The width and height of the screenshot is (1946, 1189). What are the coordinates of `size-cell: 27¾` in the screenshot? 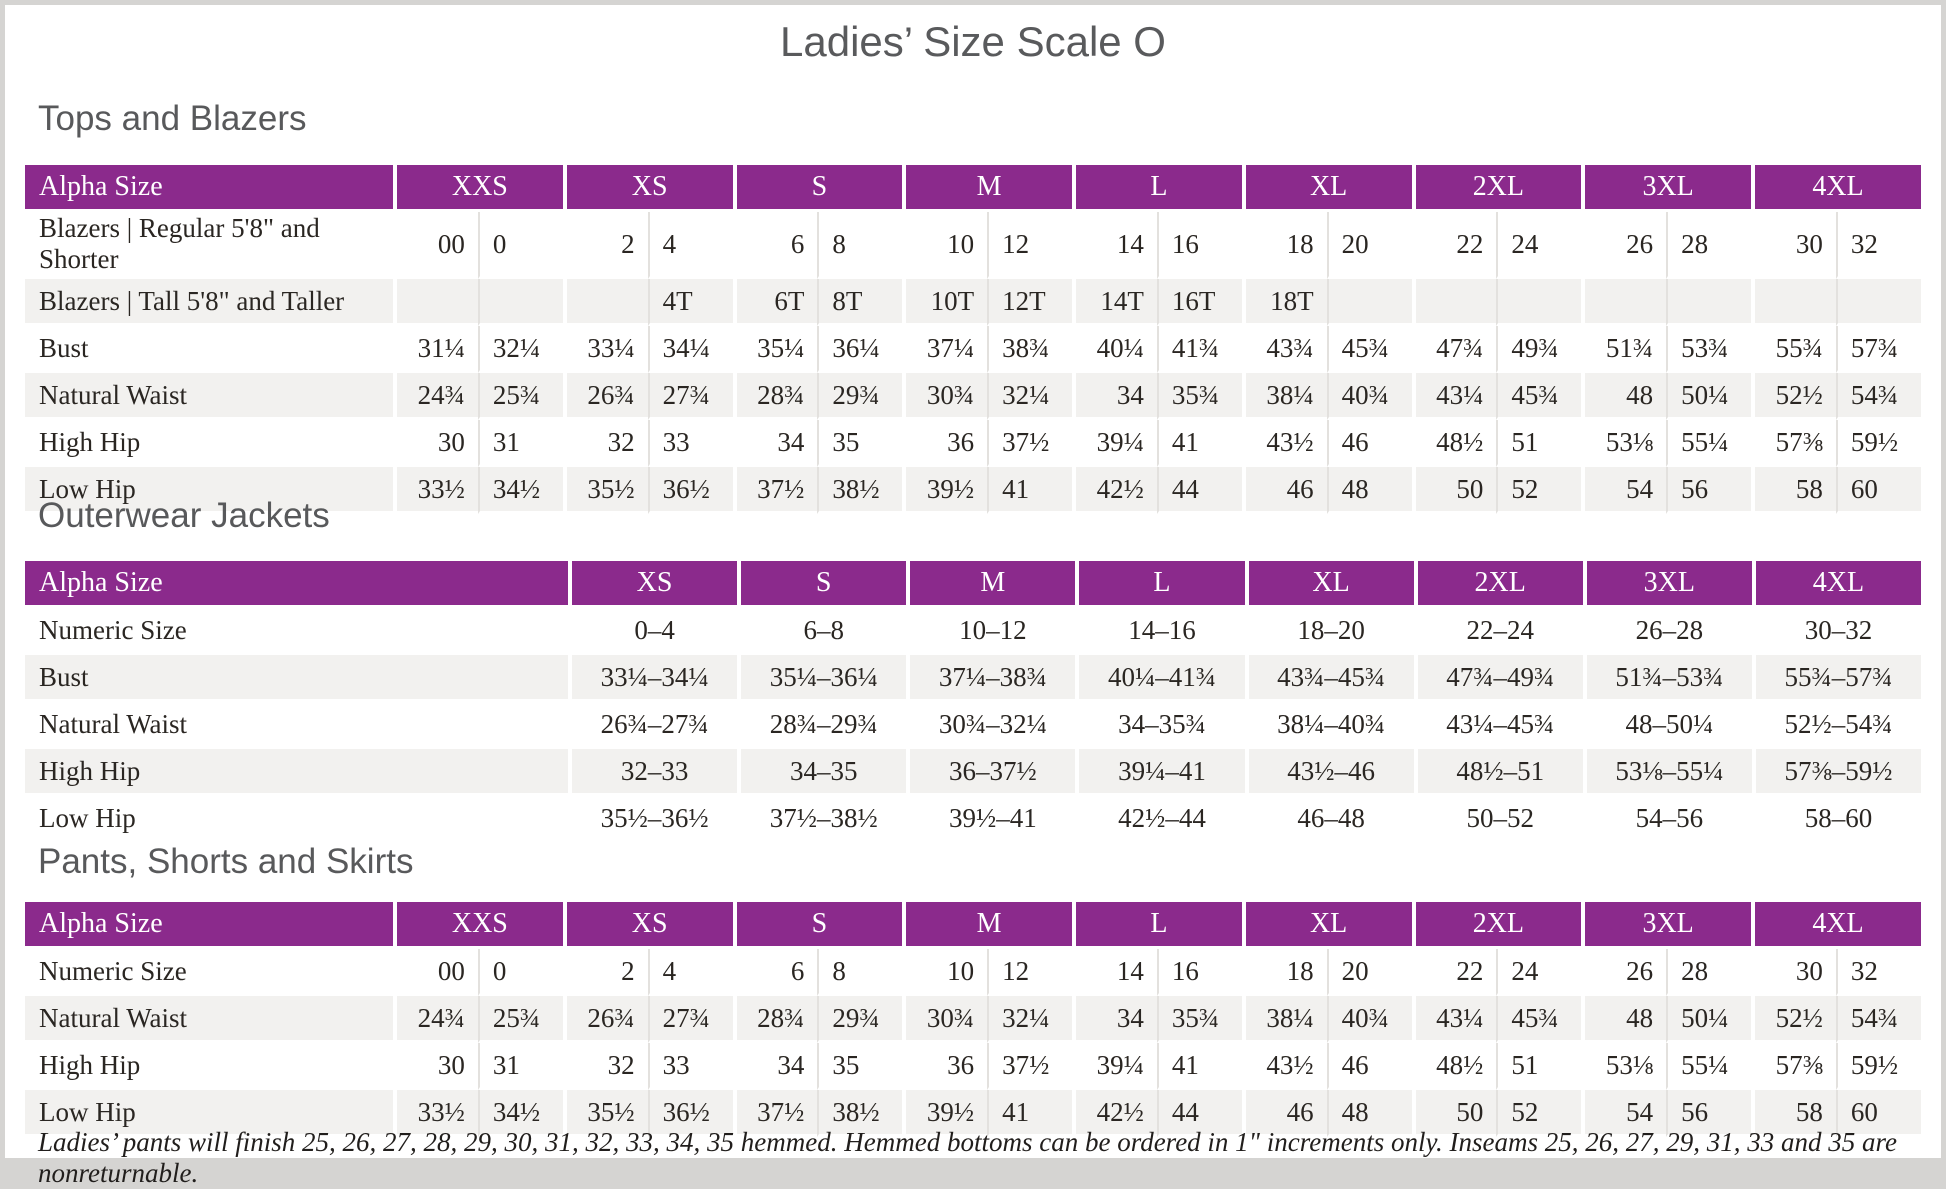 It's located at (690, 1019).